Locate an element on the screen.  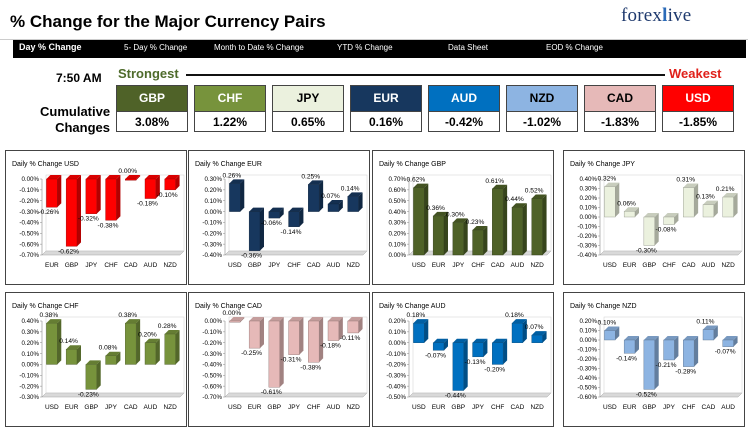
chart-wall is located at coordinates (115, 355).